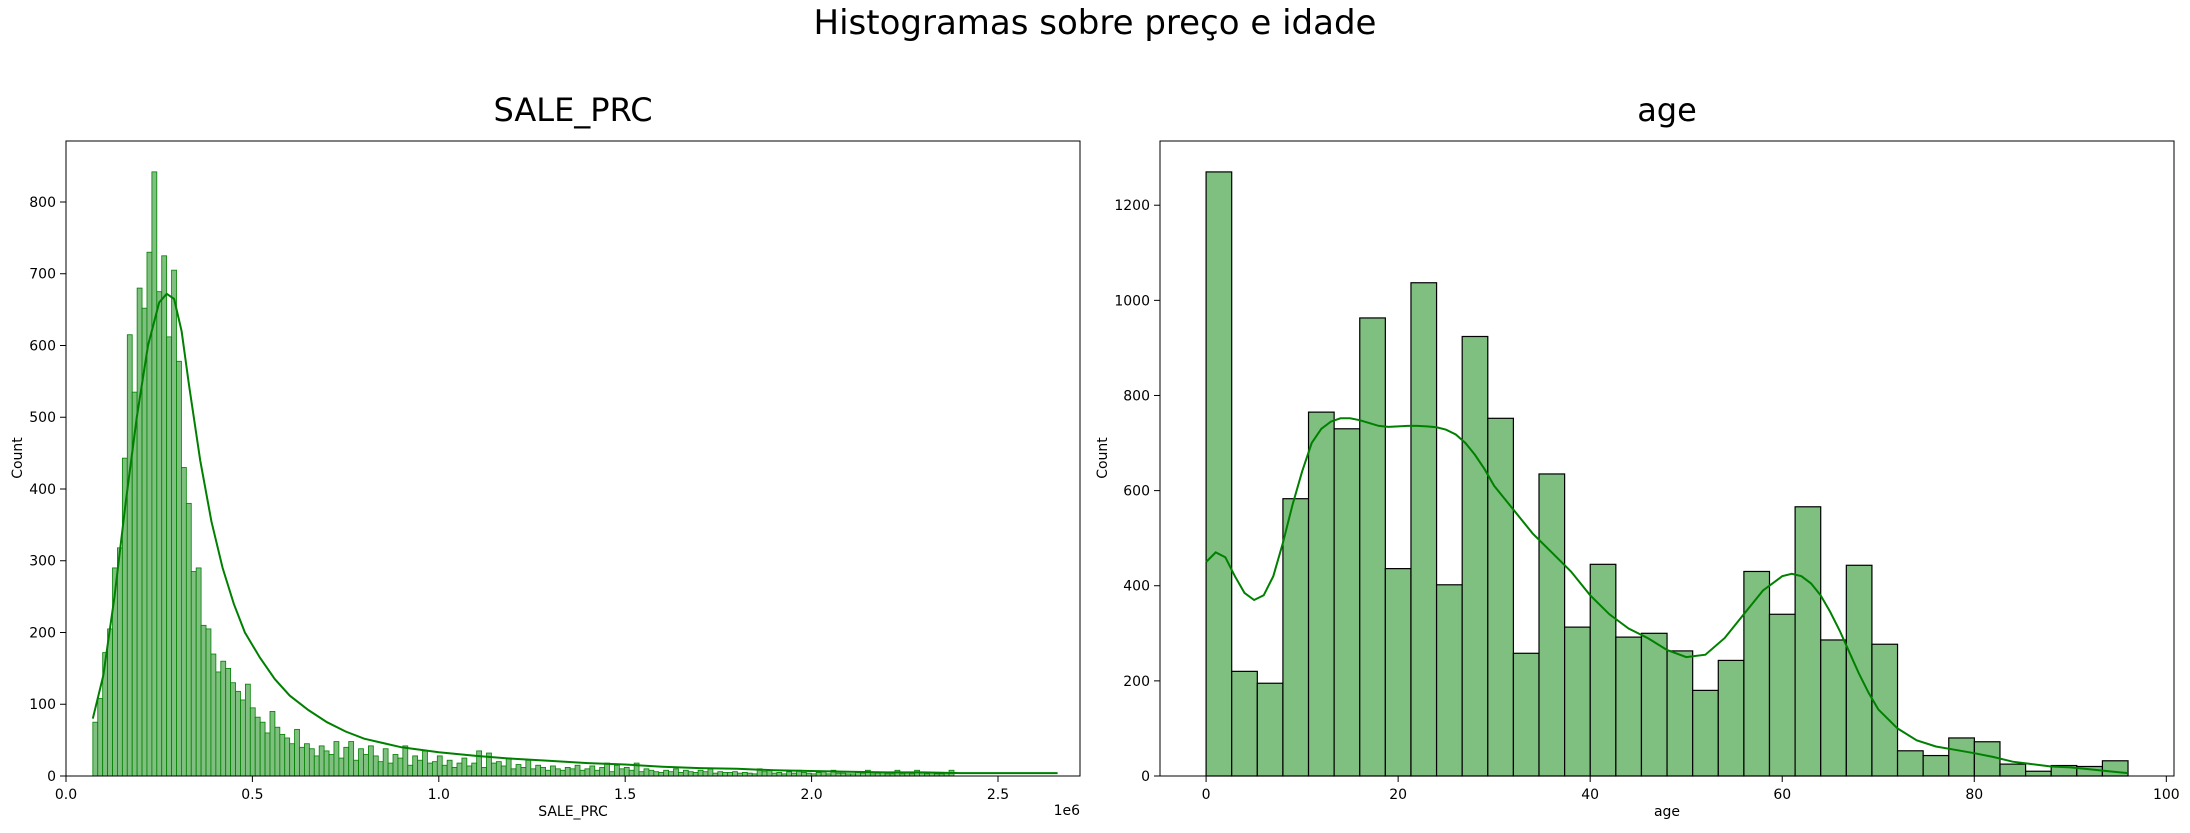 The image size is (2190, 833). I want to click on sale-prc-xtick-label: 2.5, so click(998, 795).